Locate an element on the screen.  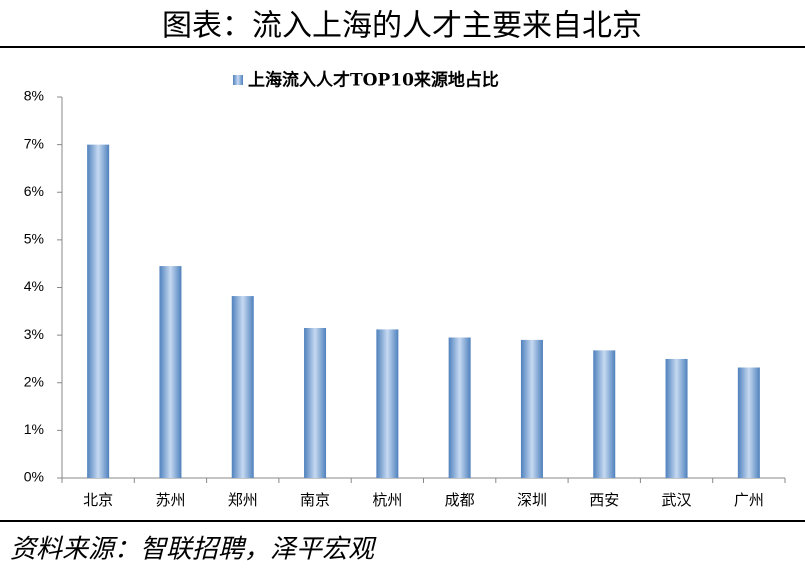
y-tick-label: 5% is located at coordinates (34, 239).